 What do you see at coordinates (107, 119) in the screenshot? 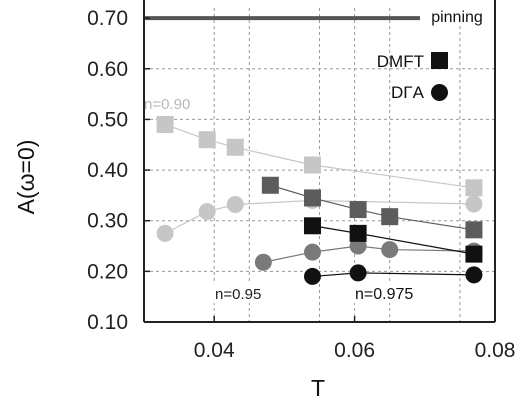
I see `y-tick-label: 0.50` at bounding box center [107, 119].